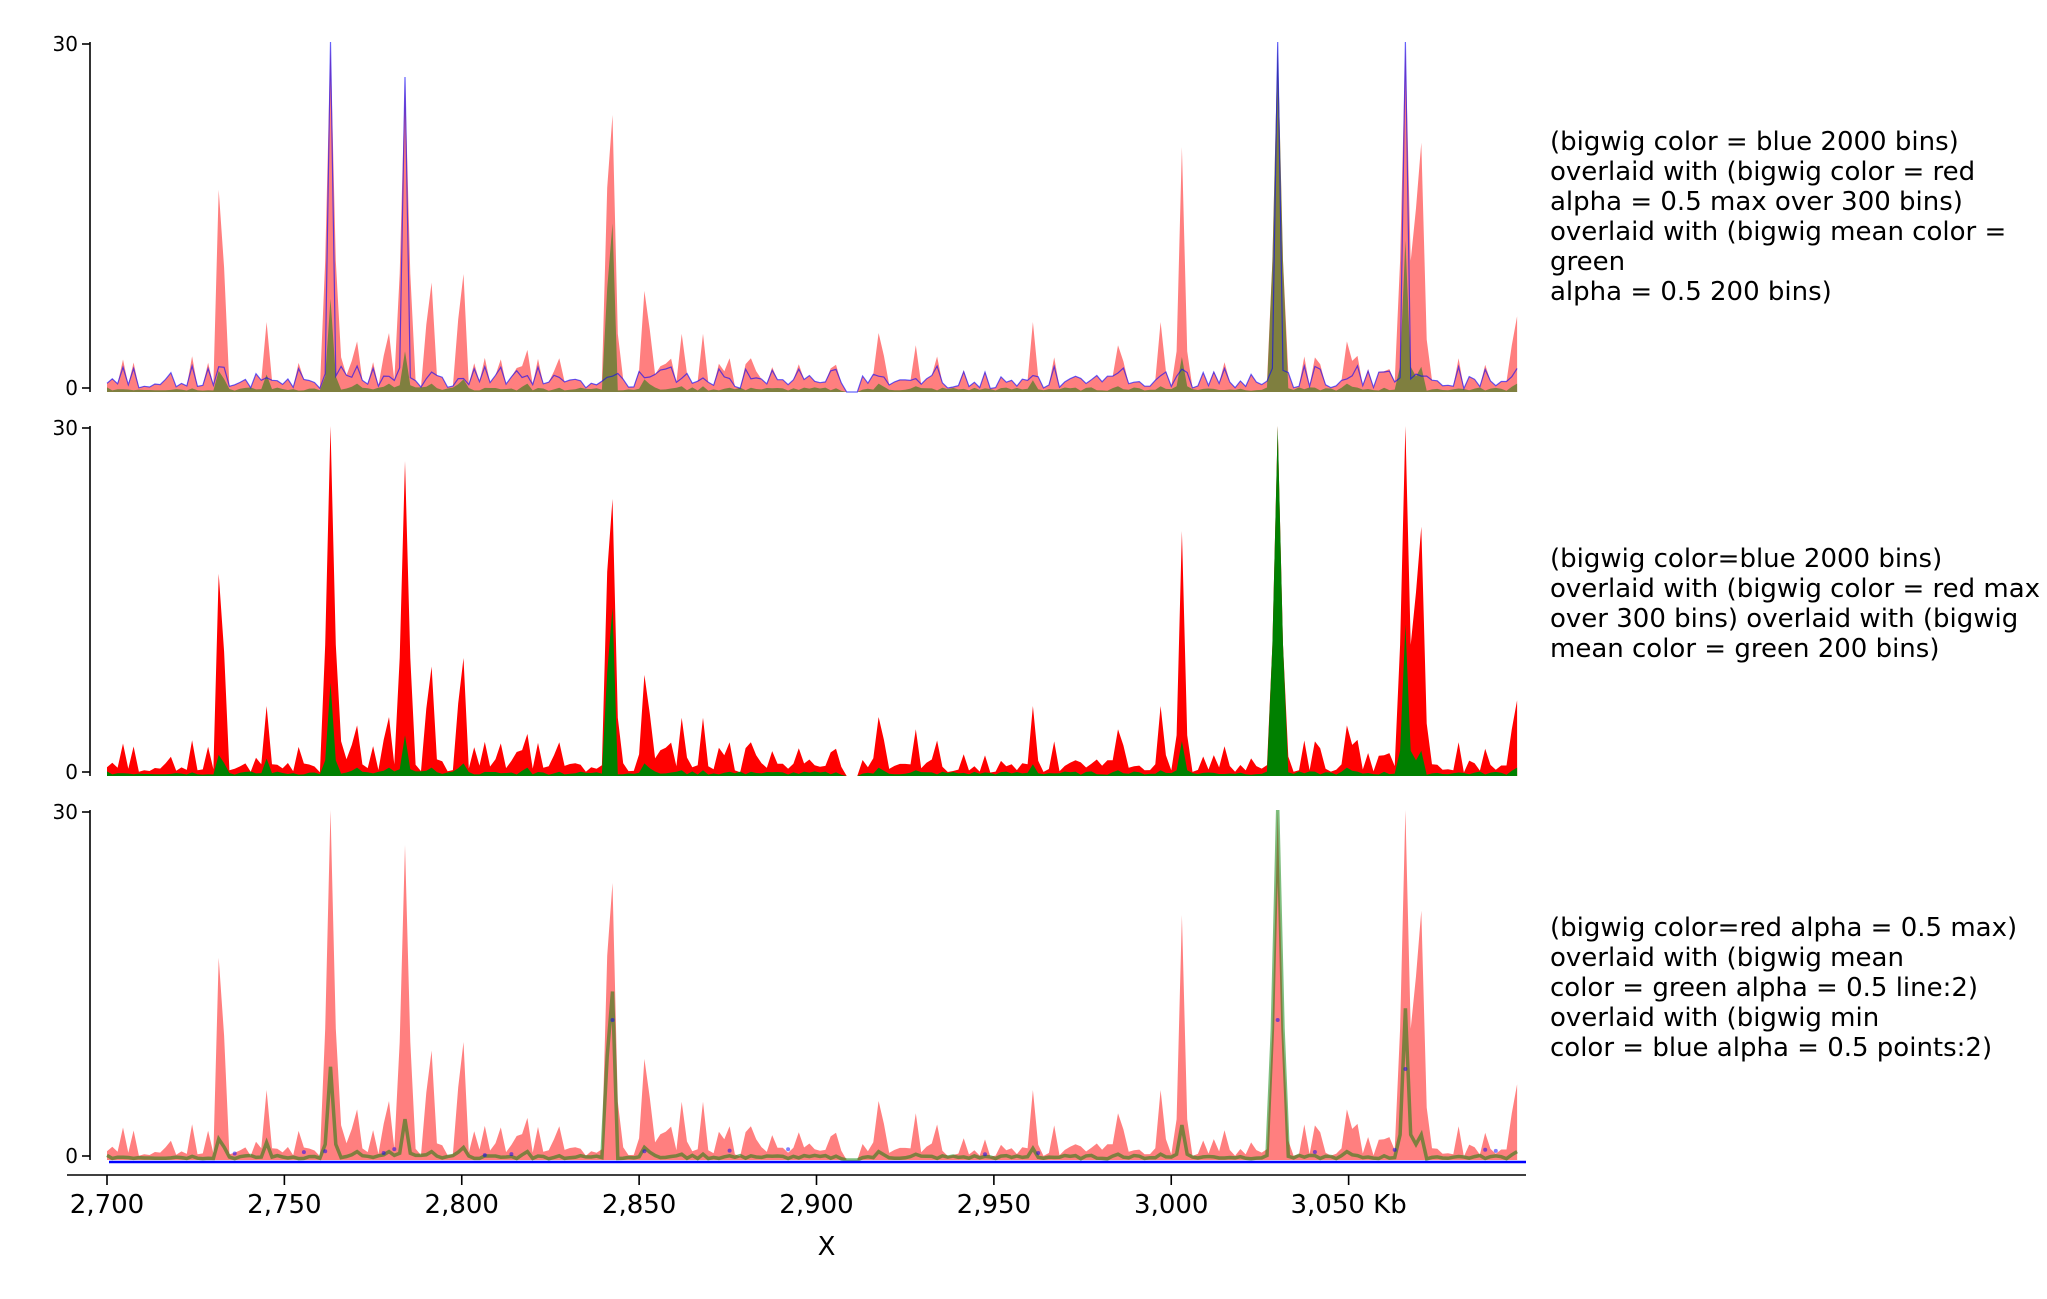 Image resolution: width=2047 pixels, height=1299 pixels. I want to click on track-label-line: color = blue alpha = 0.5 points:2), so click(1771, 1048).